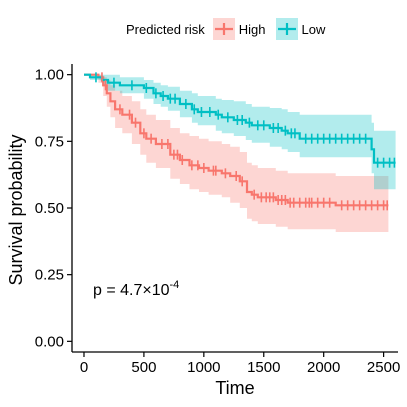 This screenshot has width=407, height=407. What do you see at coordinates (143, 367) in the screenshot?
I see `x-tick-label: 500` at bounding box center [143, 367].